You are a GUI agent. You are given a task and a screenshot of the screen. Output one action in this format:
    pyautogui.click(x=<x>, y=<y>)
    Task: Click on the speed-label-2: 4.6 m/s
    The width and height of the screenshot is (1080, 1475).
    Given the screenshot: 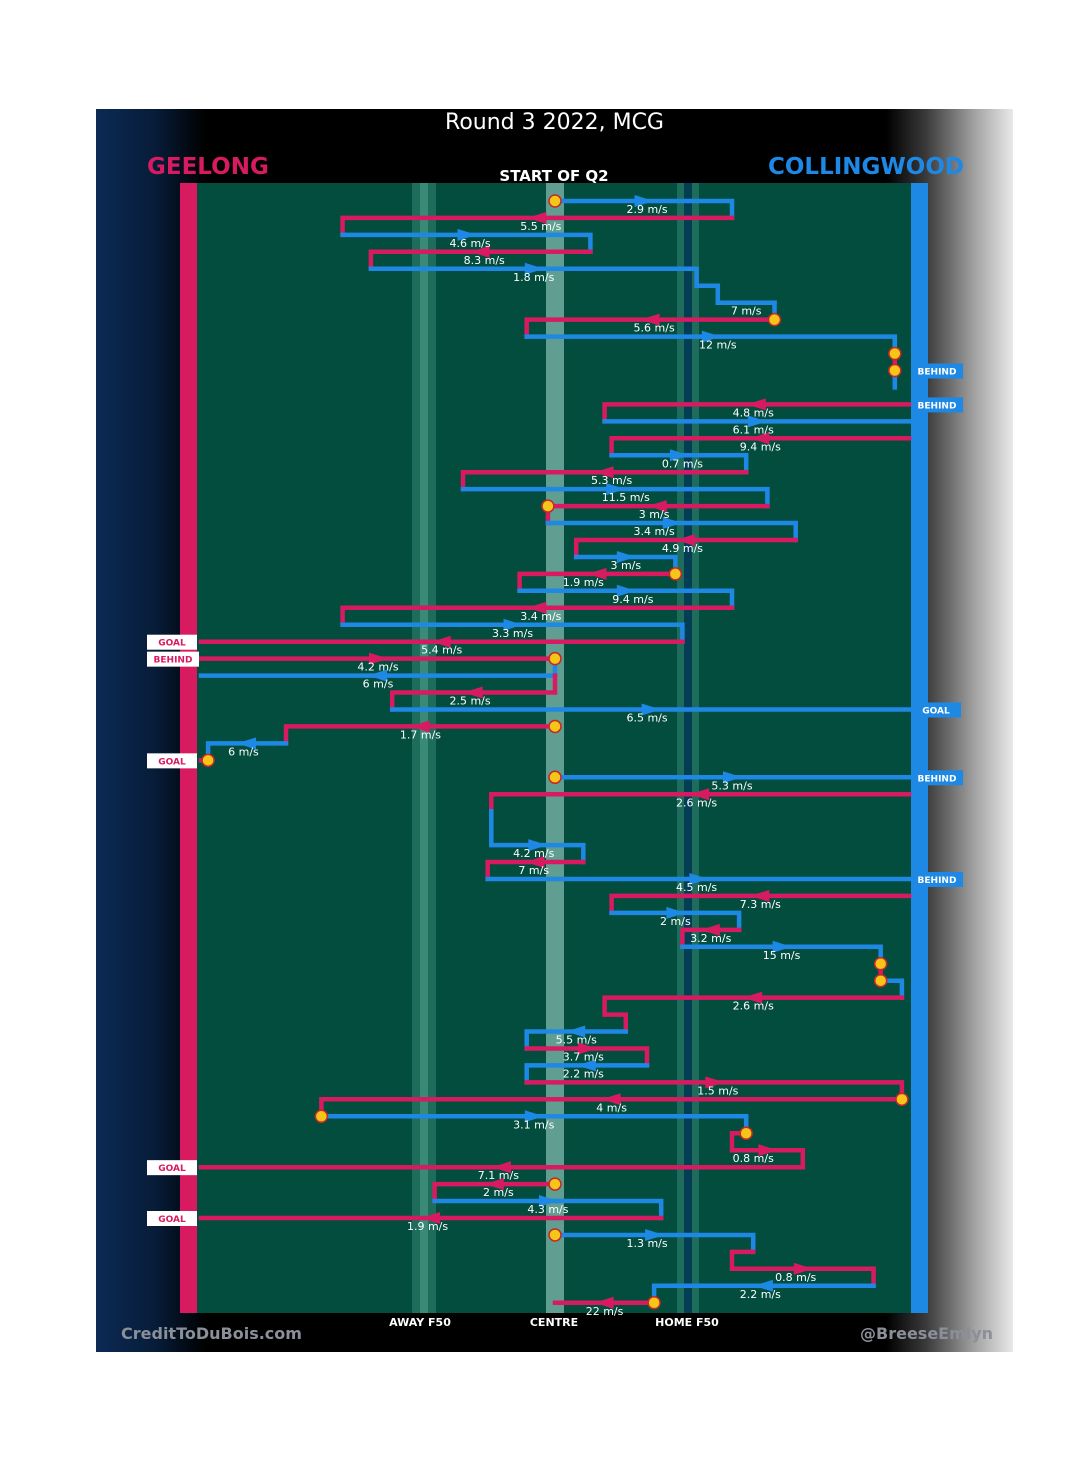 What is the action you would take?
    pyautogui.click(x=469, y=243)
    